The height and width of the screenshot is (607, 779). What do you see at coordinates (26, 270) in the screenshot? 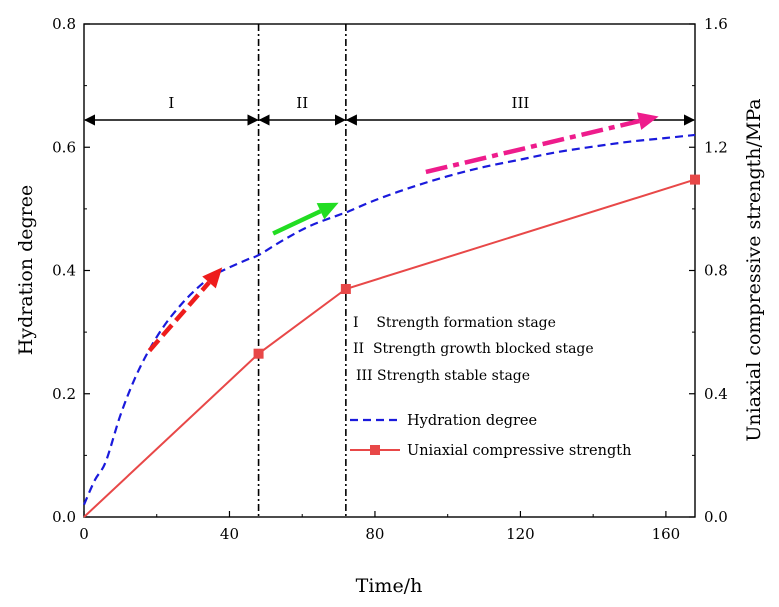
I see `y-axis-title-left: Hydration degree` at bounding box center [26, 270].